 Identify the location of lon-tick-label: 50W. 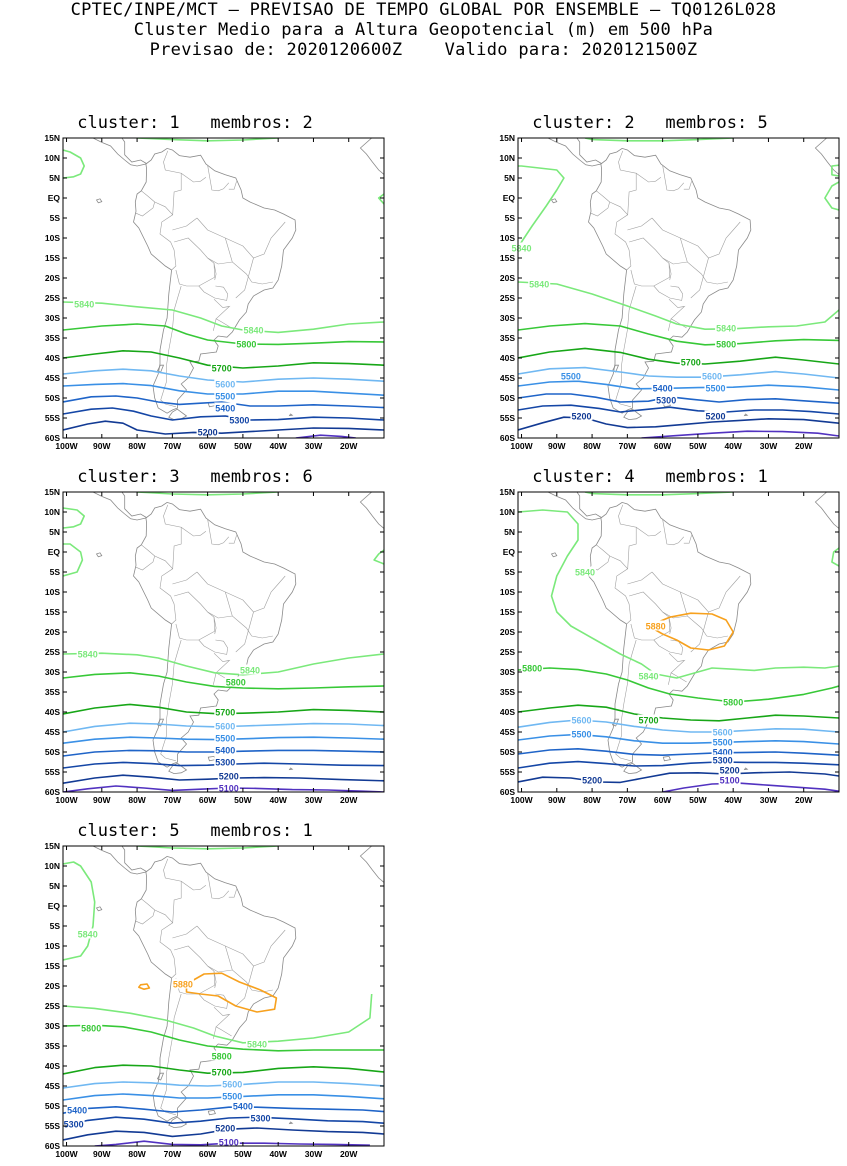
(243, 1154).